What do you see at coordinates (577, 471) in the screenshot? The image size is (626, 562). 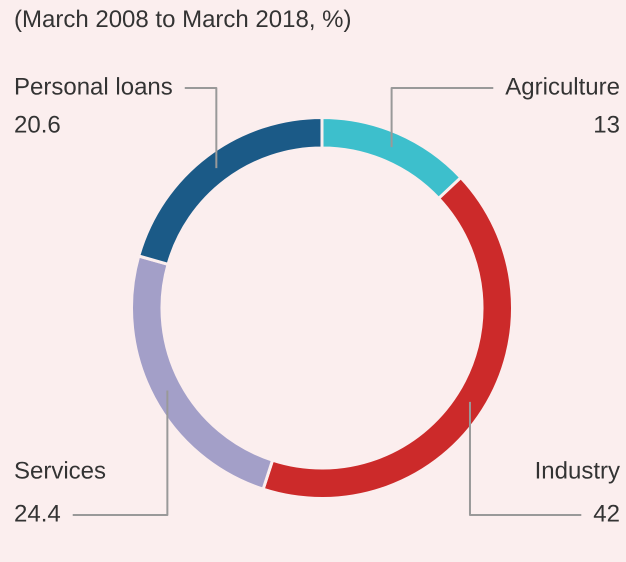 I see `slice-label: Industry` at bounding box center [577, 471].